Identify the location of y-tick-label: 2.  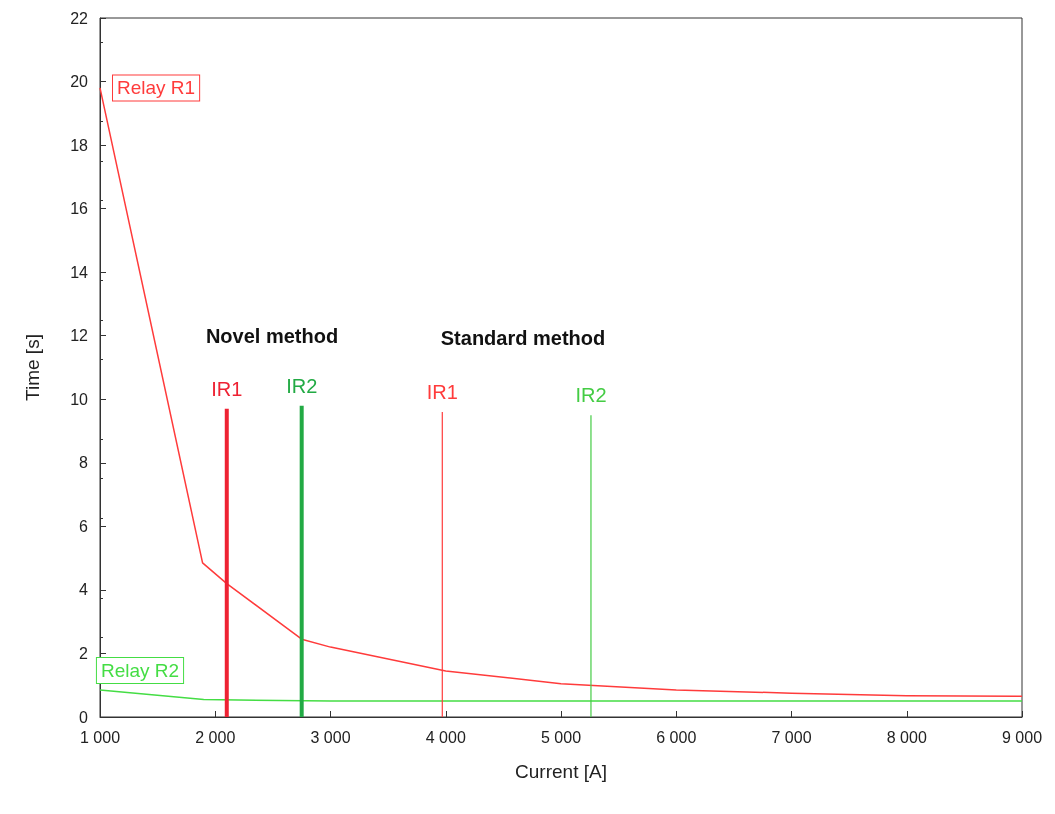
(84, 653).